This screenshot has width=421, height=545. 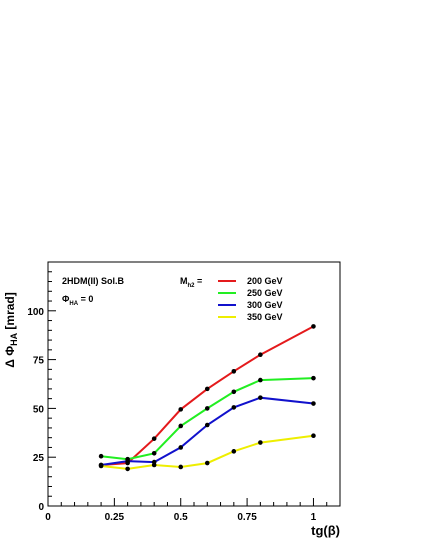 I want to click on x-tick-label: 0.25, so click(x=115, y=517).